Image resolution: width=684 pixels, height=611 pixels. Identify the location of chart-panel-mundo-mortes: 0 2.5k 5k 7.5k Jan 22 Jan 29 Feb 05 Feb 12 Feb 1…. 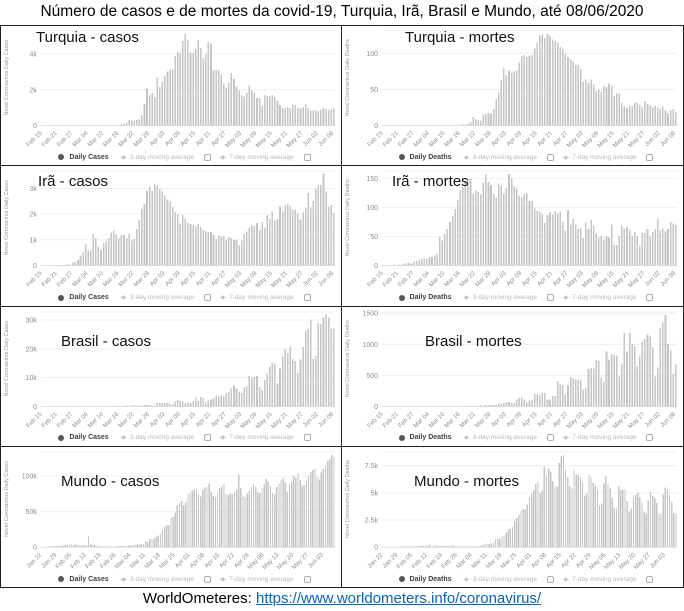
(512, 516).